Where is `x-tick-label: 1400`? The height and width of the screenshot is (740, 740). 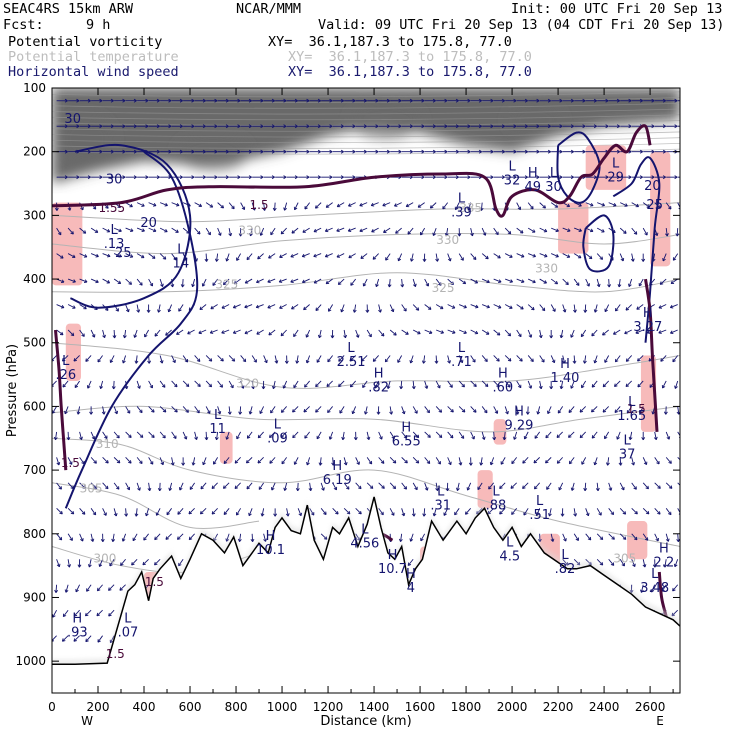 x-tick-label: 1400 is located at coordinates (374, 707).